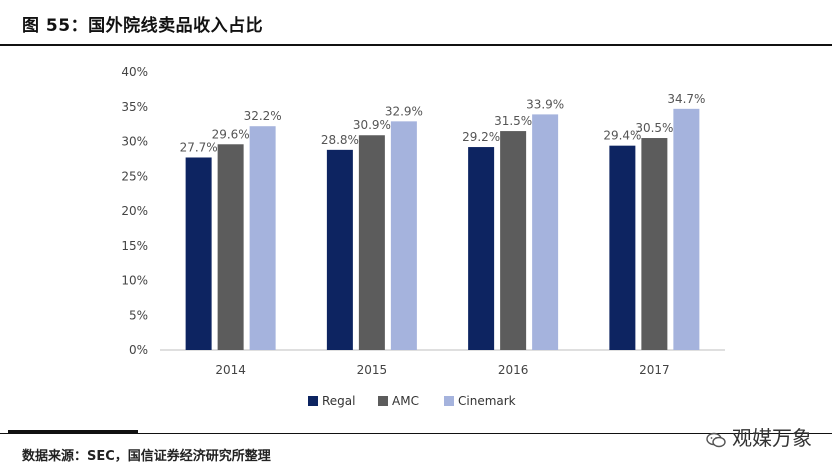 This screenshot has height=471, width=832. I want to click on data-label-amc-2014: 29.6%, so click(231, 134).